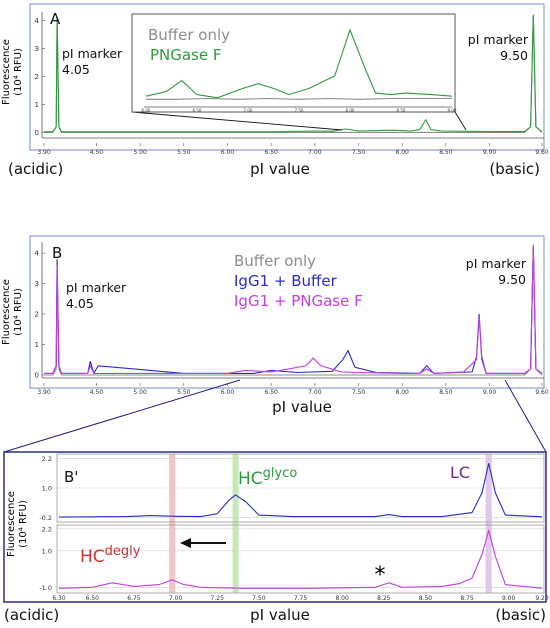 The height and width of the screenshot is (628, 550). I want to click on panel-b-prime-xlabel: pI value, so click(280, 615).